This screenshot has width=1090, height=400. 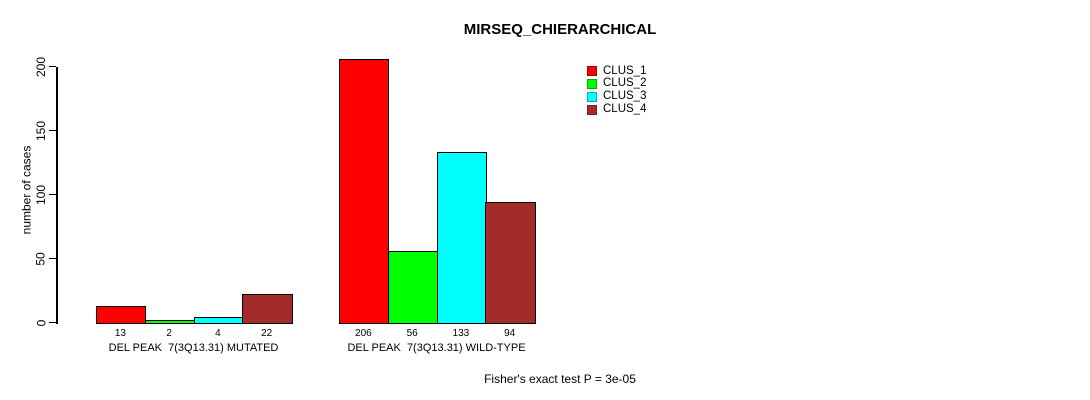 I want to click on y-tick-label-text: 0, so click(x=41, y=322).